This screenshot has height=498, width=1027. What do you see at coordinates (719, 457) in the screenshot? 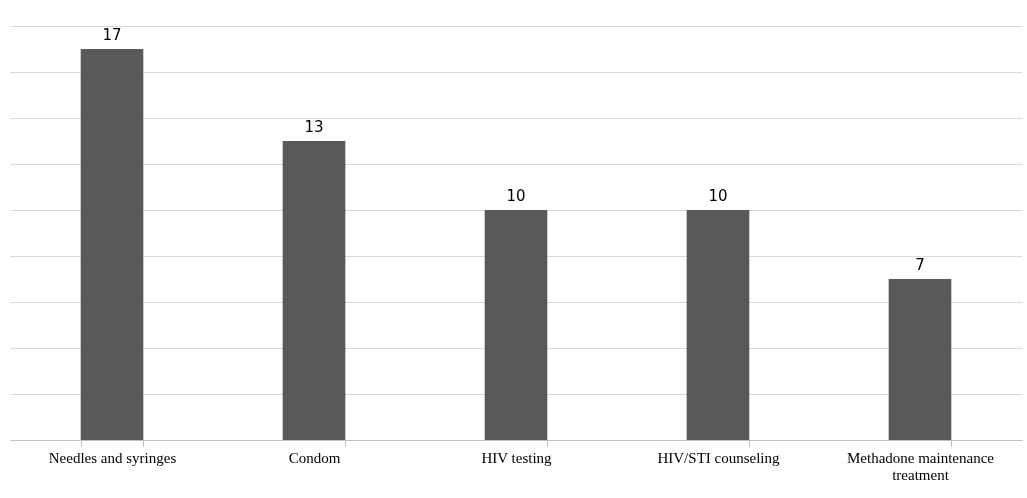
I see `x-tick-label: HIV/STI counseling` at bounding box center [719, 457].